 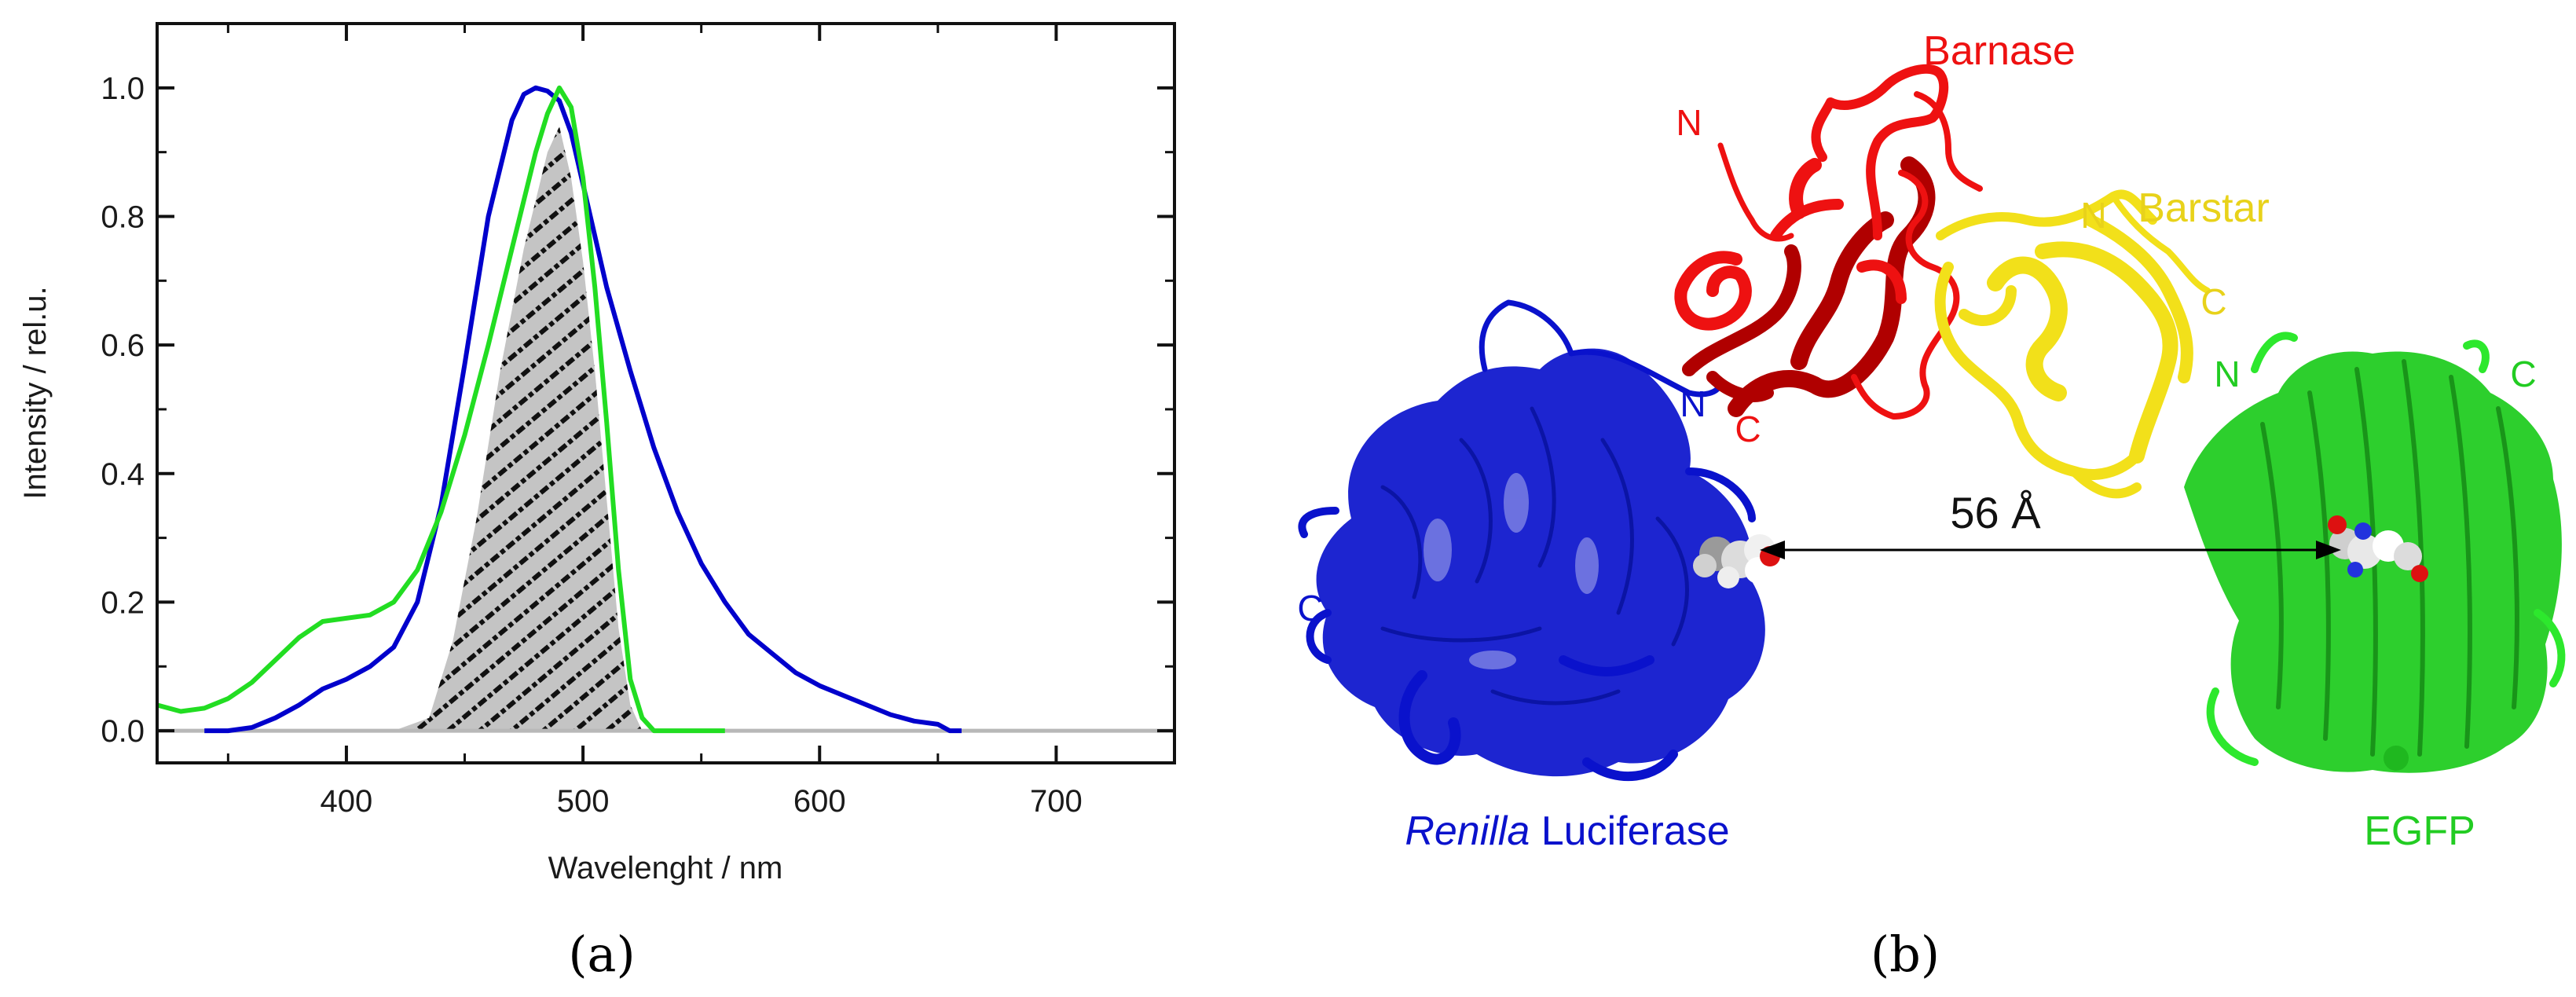 I want to click on barnase-structure, so click(x=1828, y=242).